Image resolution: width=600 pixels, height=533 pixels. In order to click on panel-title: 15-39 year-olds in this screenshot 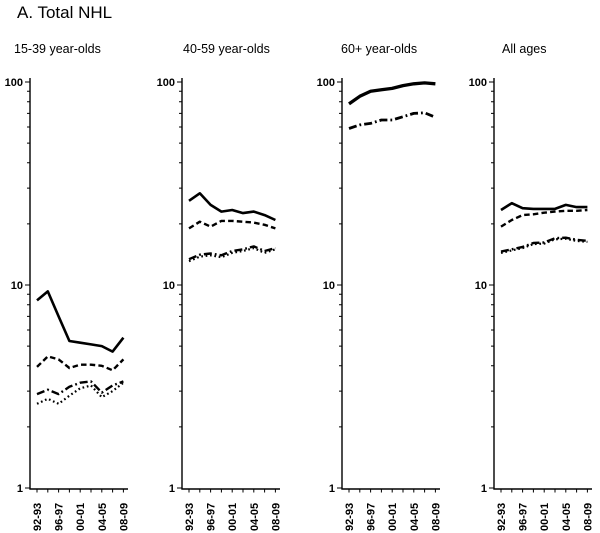, I will do `click(57, 49)`.